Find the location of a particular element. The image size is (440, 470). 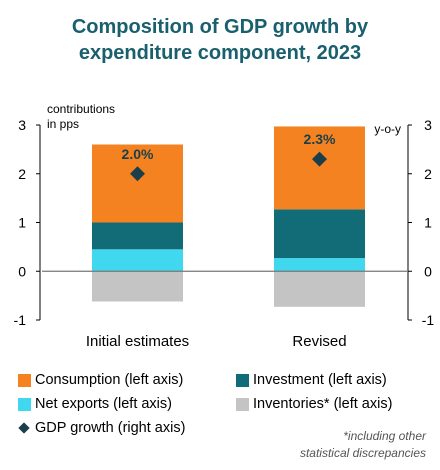

legend-label-inventories: Inventories* (left axis) is located at coordinates (323, 404).